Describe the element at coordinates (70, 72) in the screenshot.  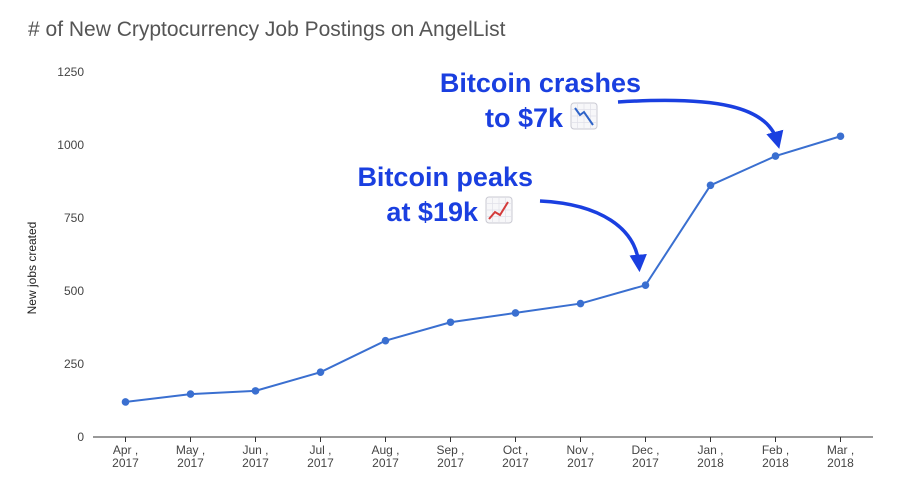
I see `y-tick-label: 1250` at that location.